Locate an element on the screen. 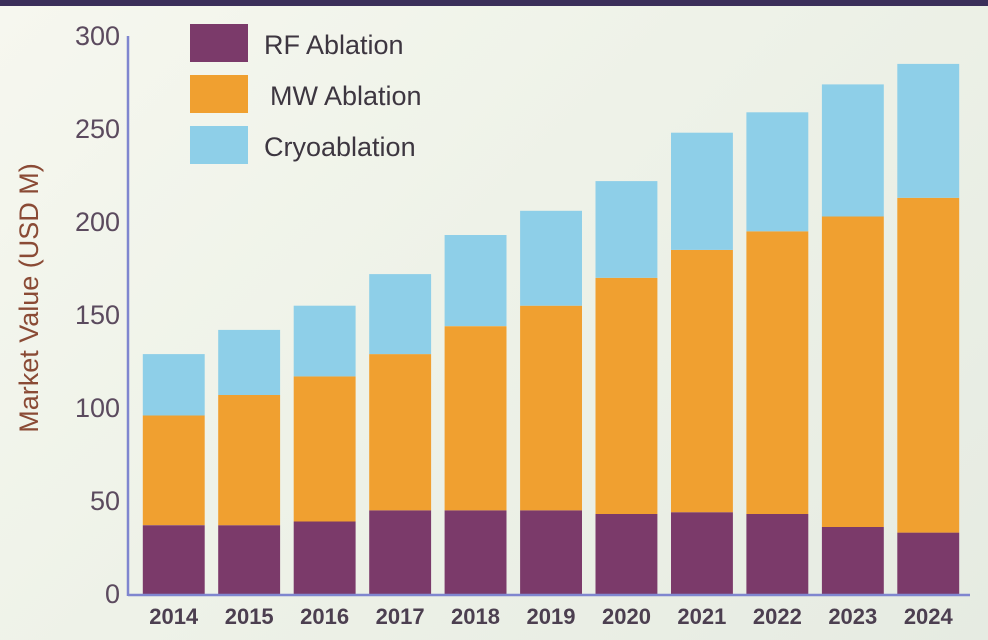  bar-mw-ablation-2014 is located at coordinates (173, 470).